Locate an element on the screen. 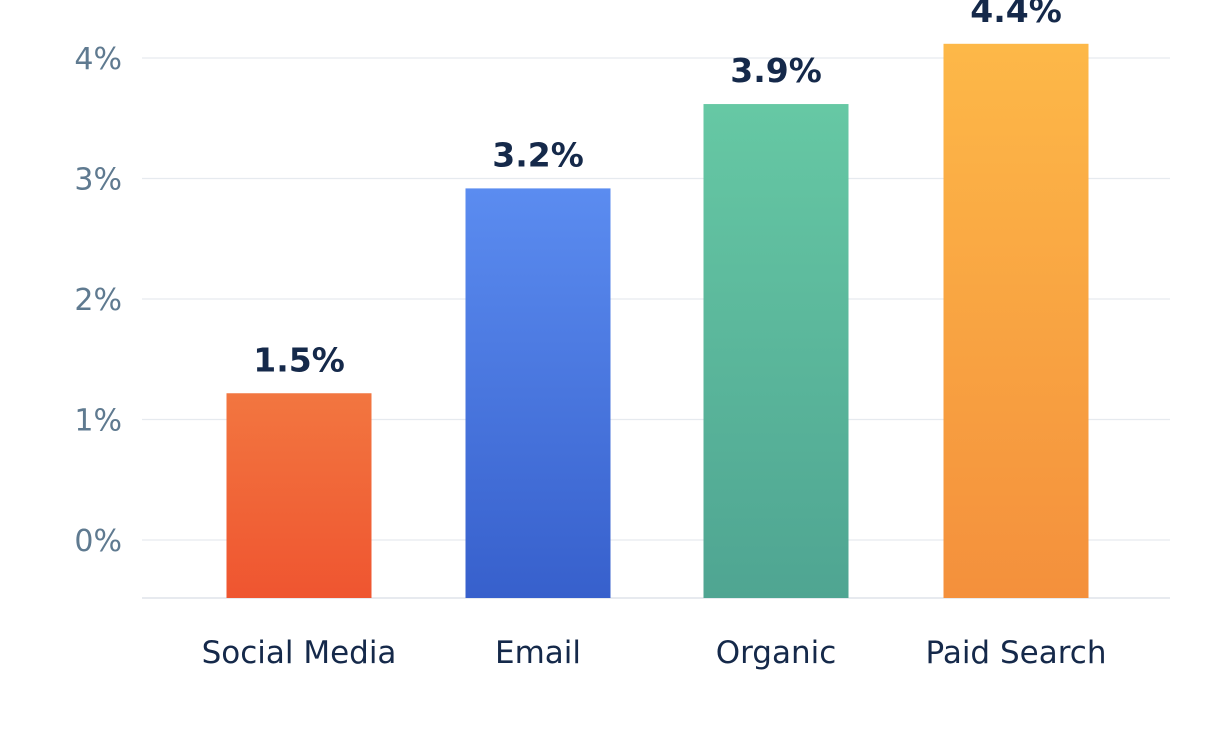  category-label: Organic is located at coordinates (776, 653).